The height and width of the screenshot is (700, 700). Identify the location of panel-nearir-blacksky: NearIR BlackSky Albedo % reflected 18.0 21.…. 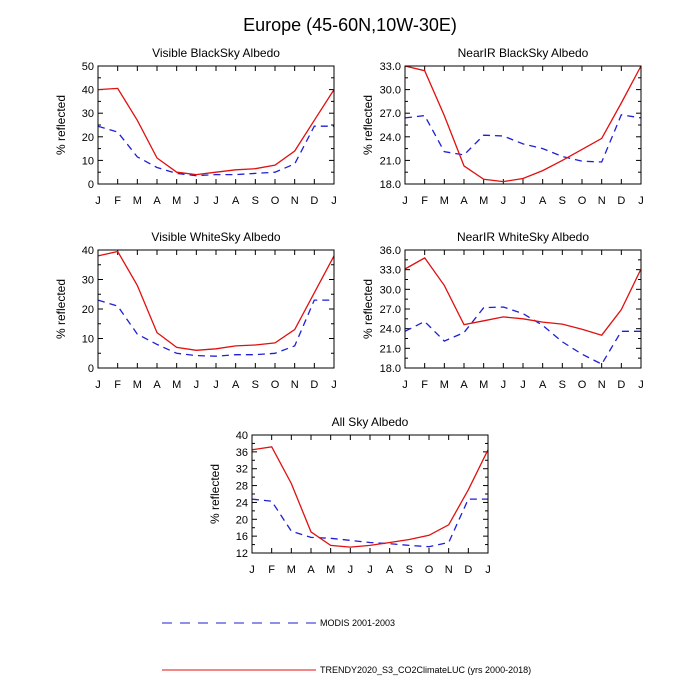
(502, 126).